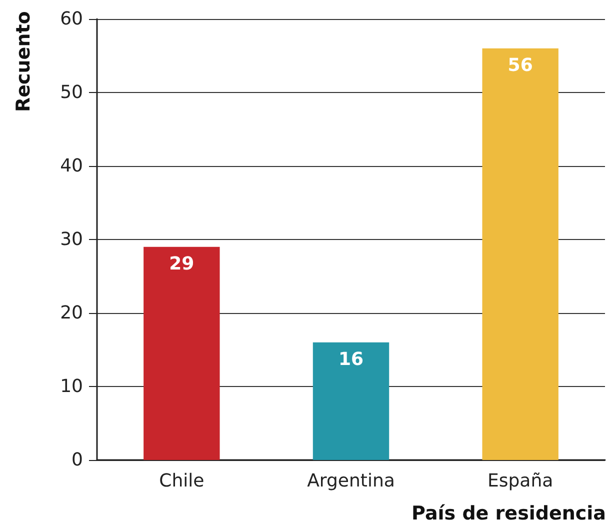  What do you see at coordinates (181, 263) in the screenshot?
I see `data-label: 29` at bounding box center [181, 263].